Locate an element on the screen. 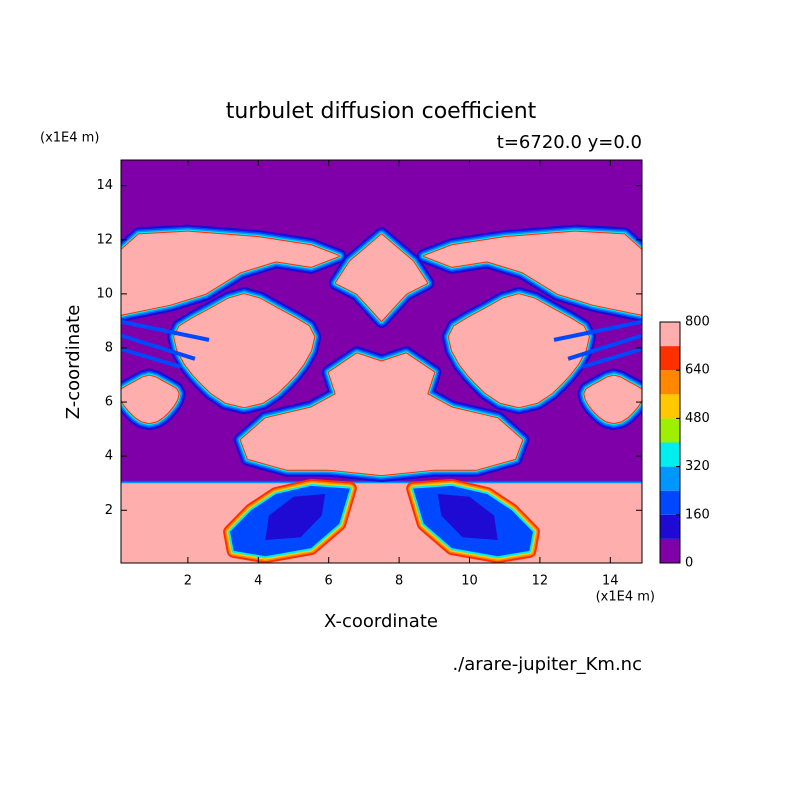  colorbar-tick-label: 480 is located at coordinates (697, 418).